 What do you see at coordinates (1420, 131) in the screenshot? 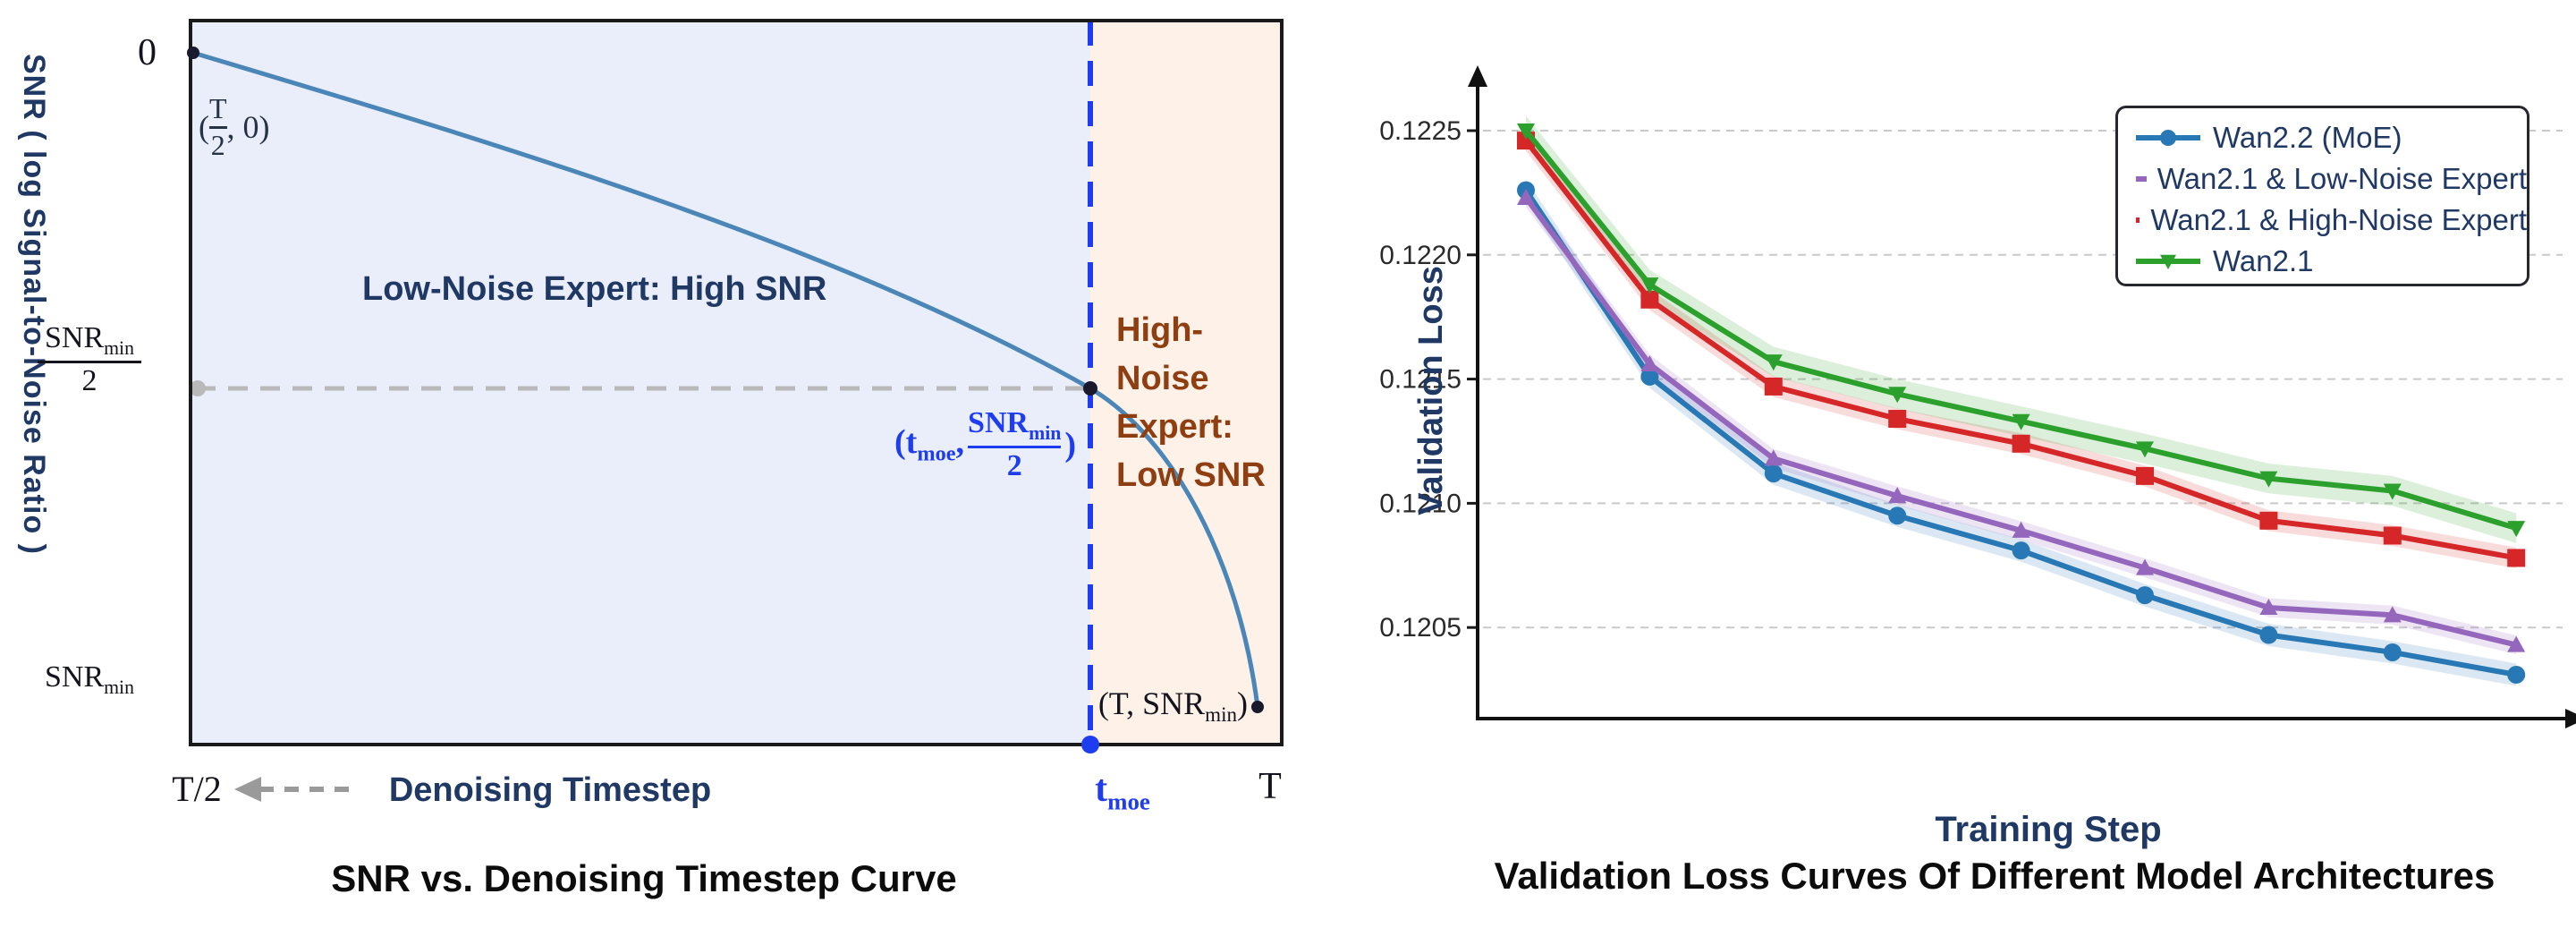
I see `y-tick-label: 0.1225` at bounding box center [1420, 131].